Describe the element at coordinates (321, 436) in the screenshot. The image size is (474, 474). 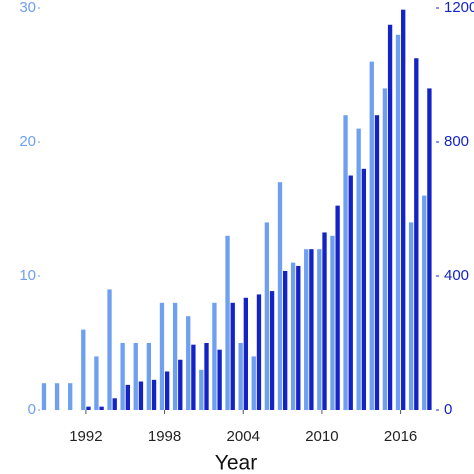
I see `x-tick-label: 2010` at that location.